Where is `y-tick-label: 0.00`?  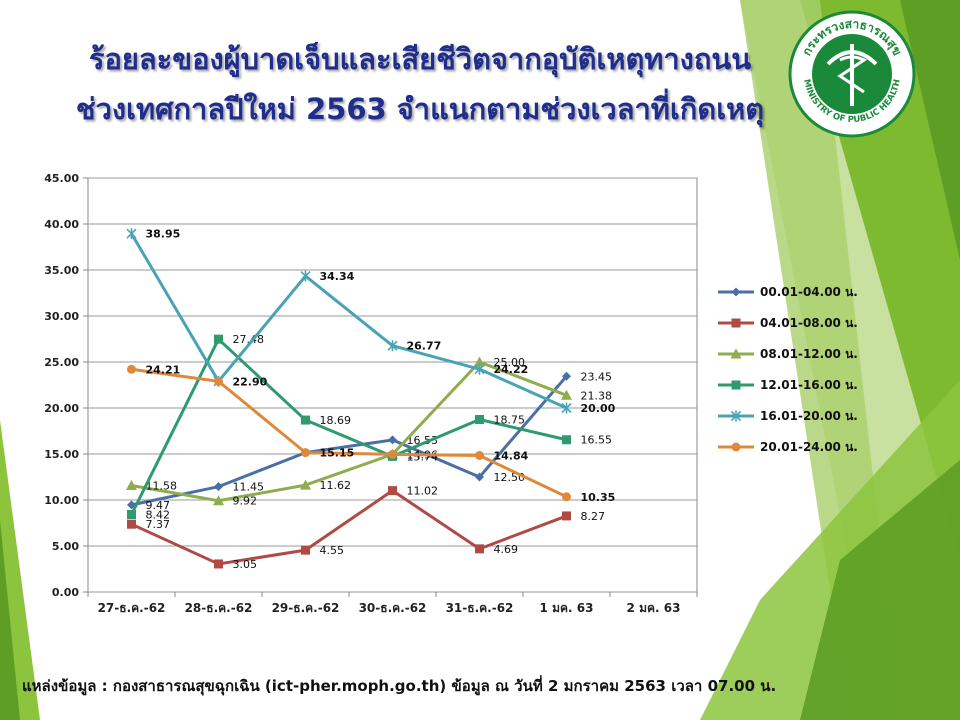 y-tick-label: 0.00 is located at coordinates (65, 592).